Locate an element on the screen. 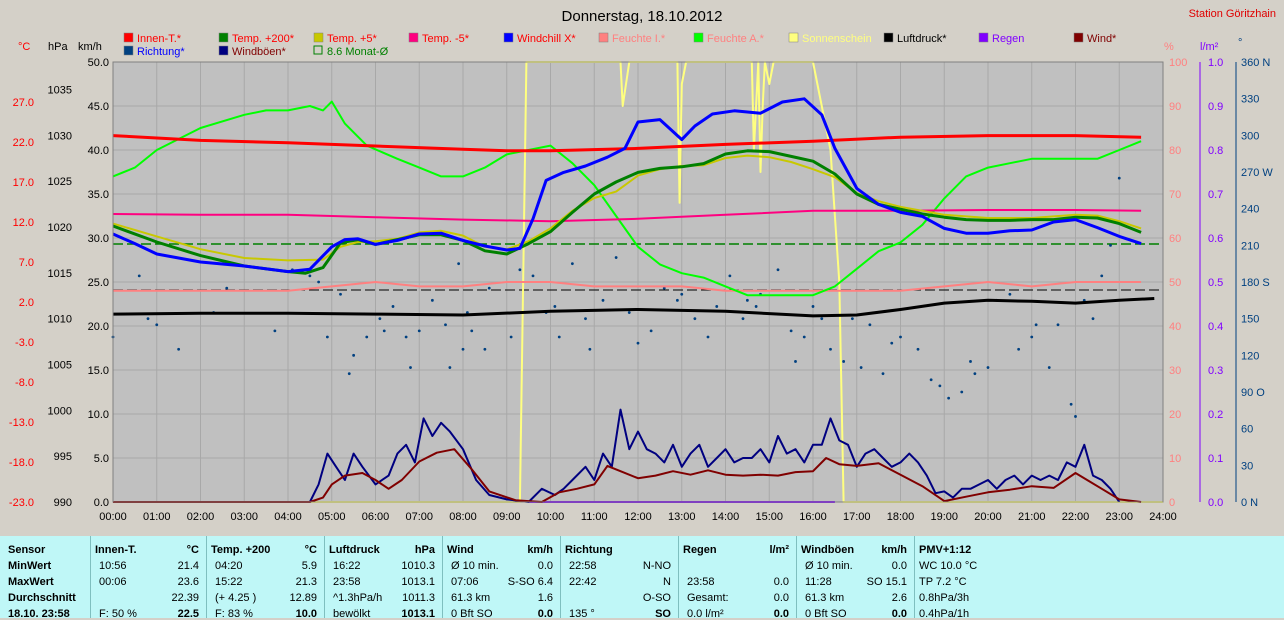 Image resolution: width=1284 pixels, height=620 pixels. dir-axis-tick: 240 is located at coordinates (1250, 210).